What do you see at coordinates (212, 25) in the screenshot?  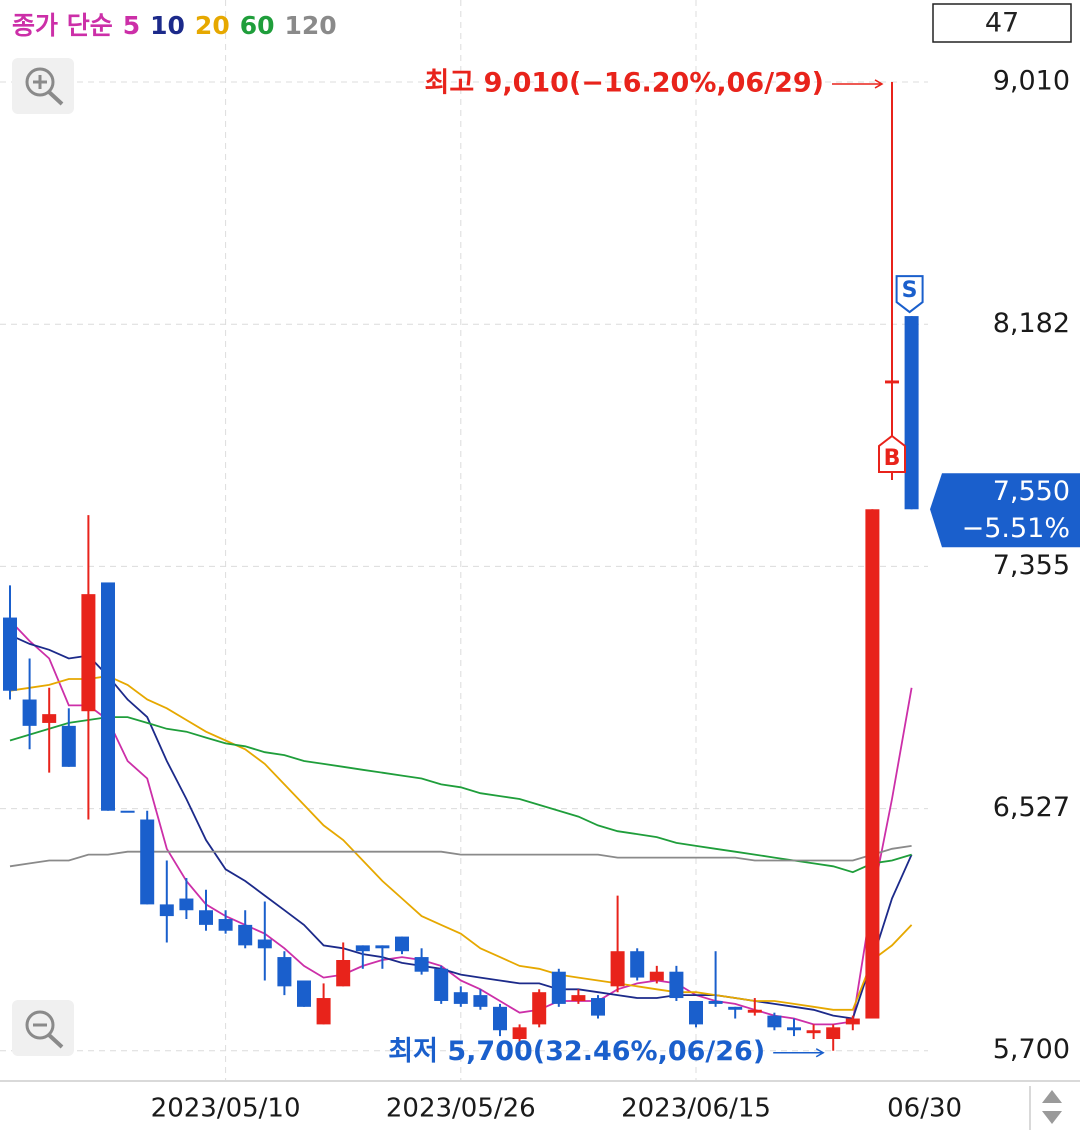 I see `legend-entry: 20` at bounding box center [212, 25].